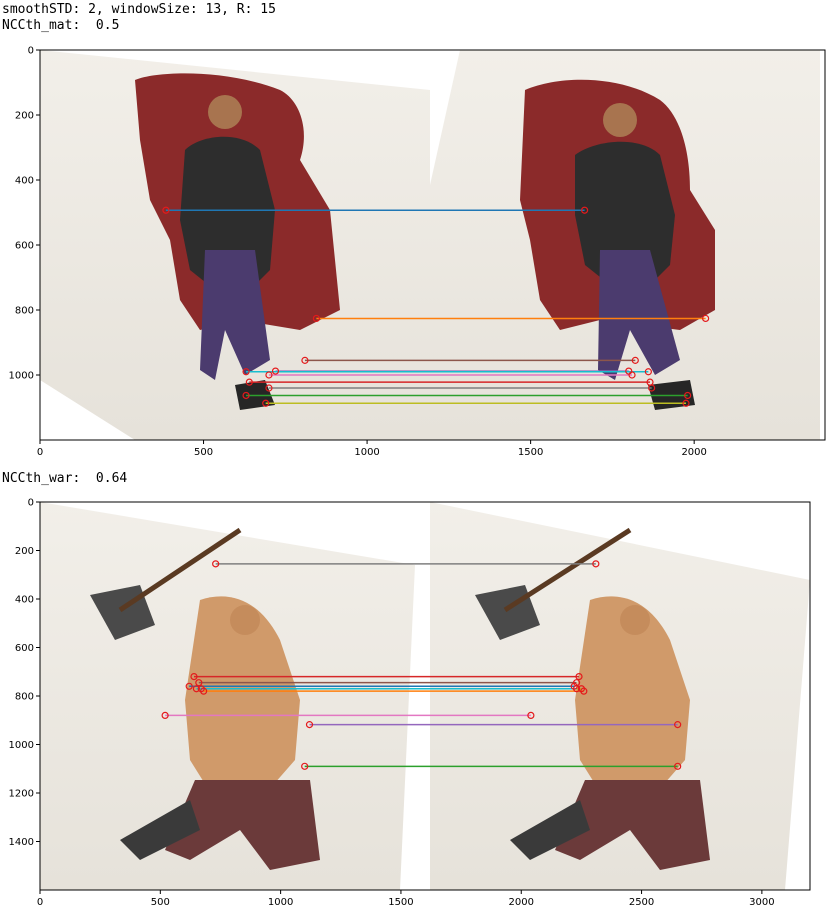  I want to click on war-y-tick-label: 600, so click(24, 648).